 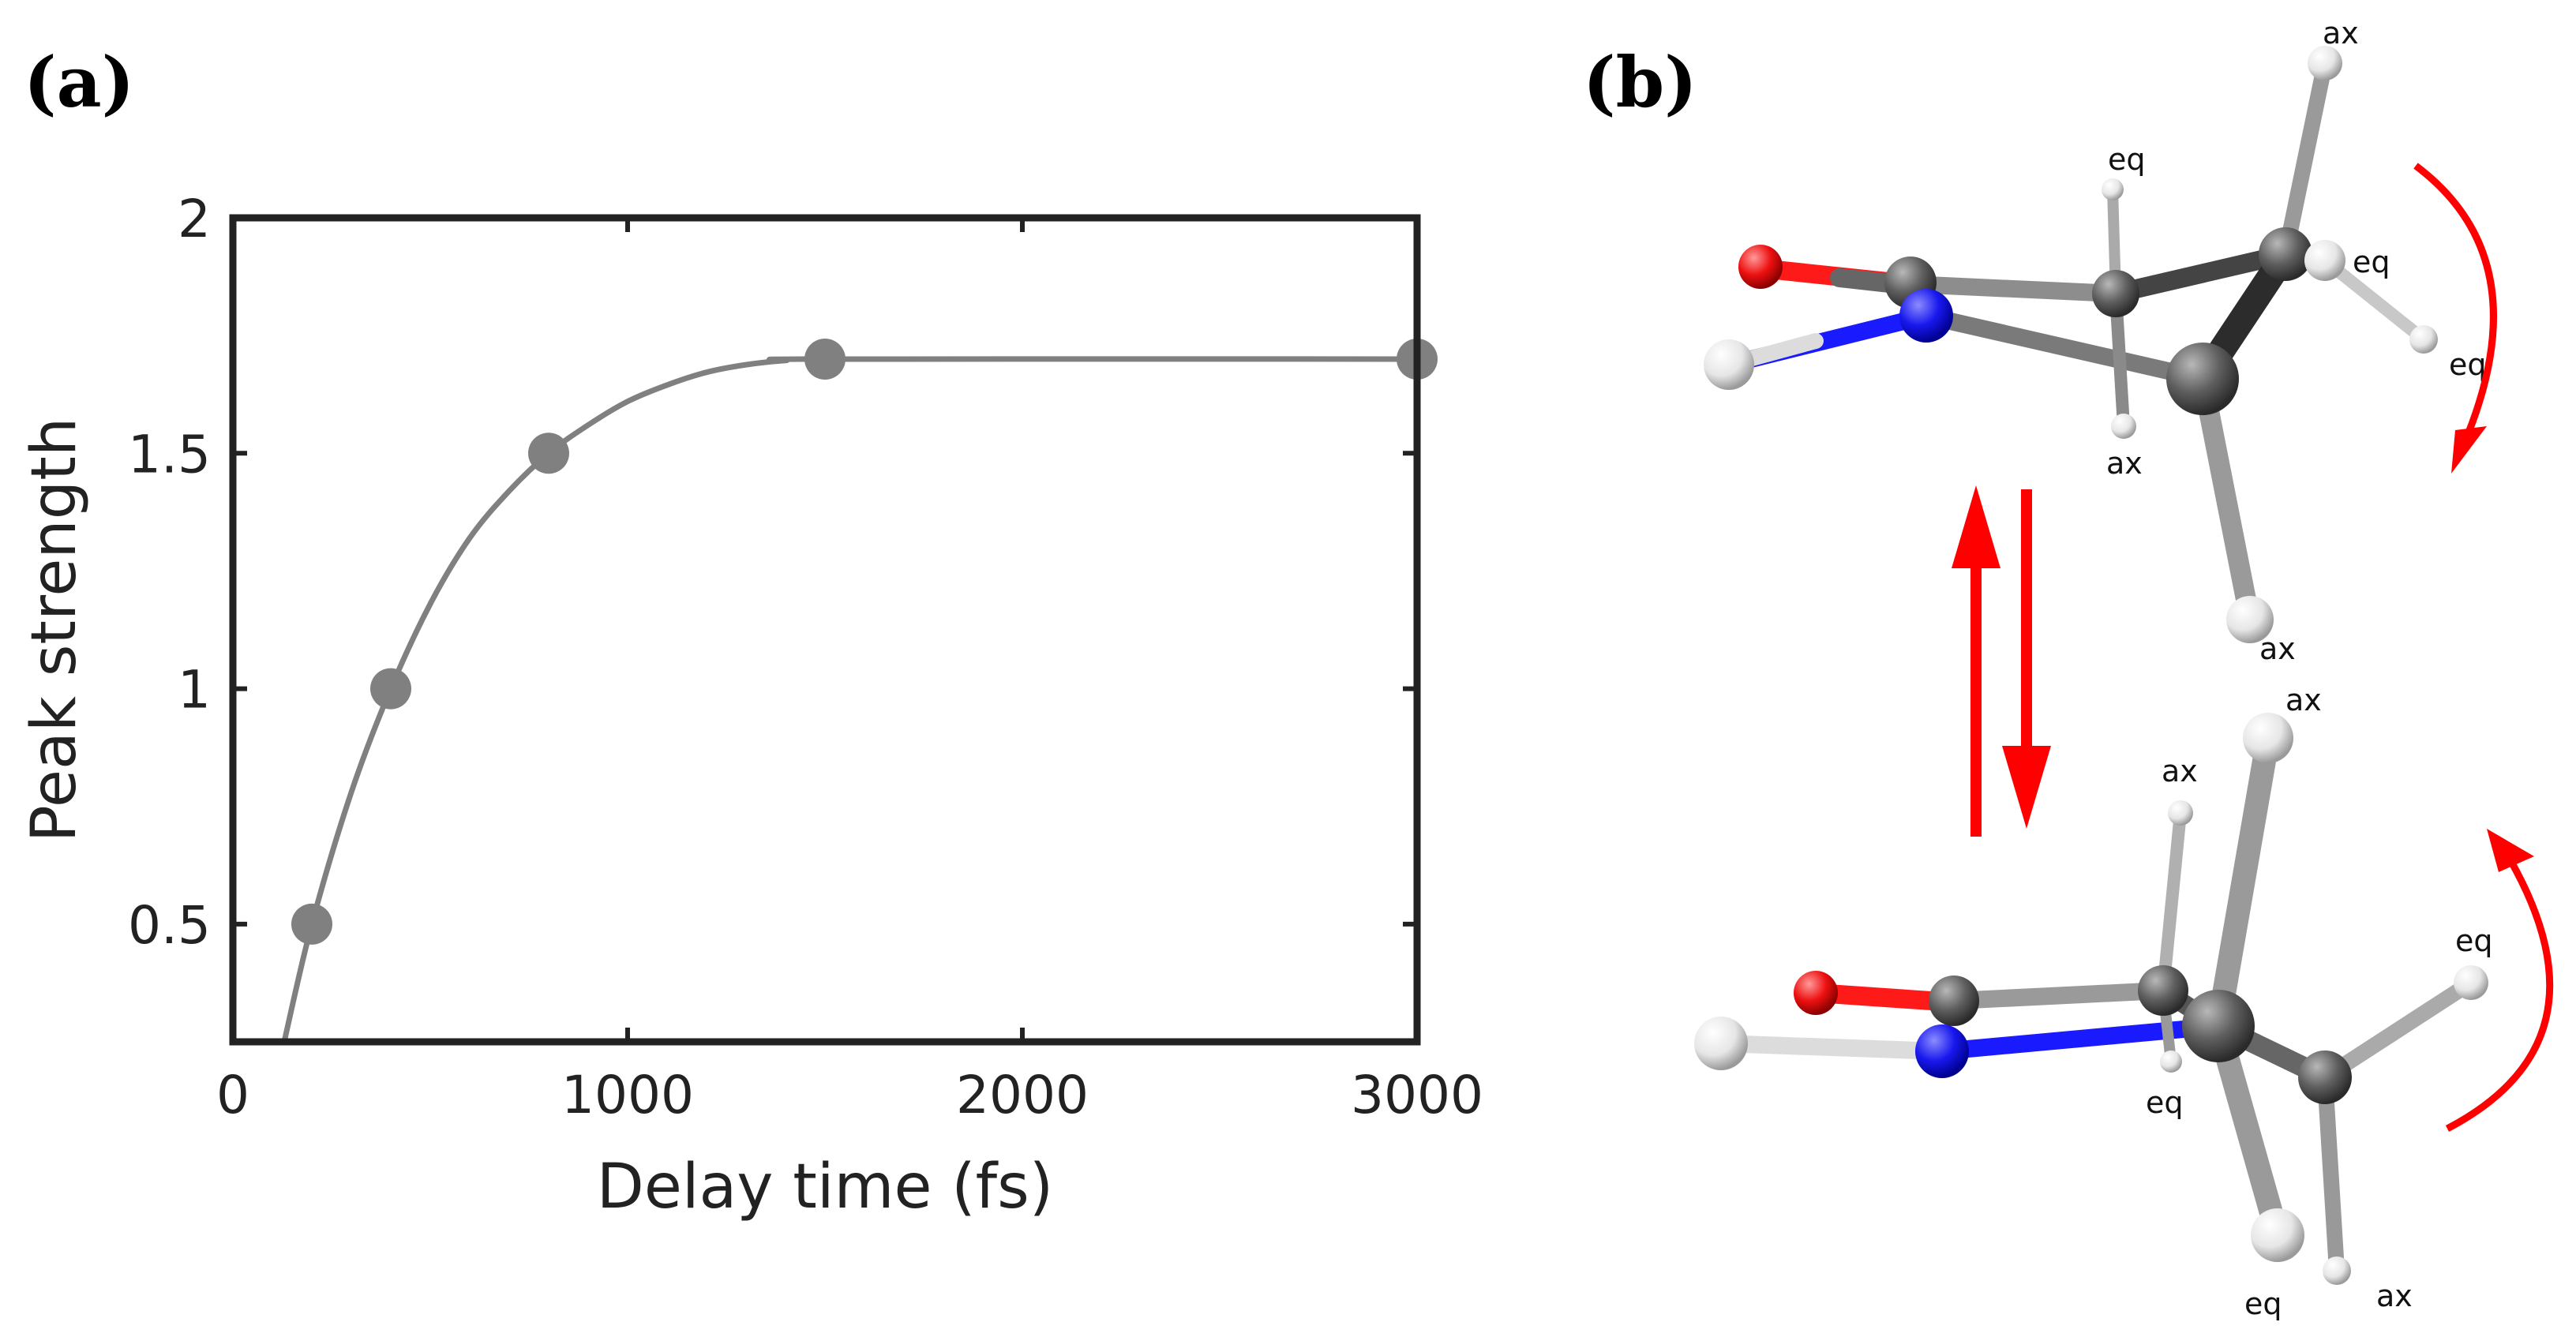 I want to click on arrow-up-head, so click(x=1976, y=526).